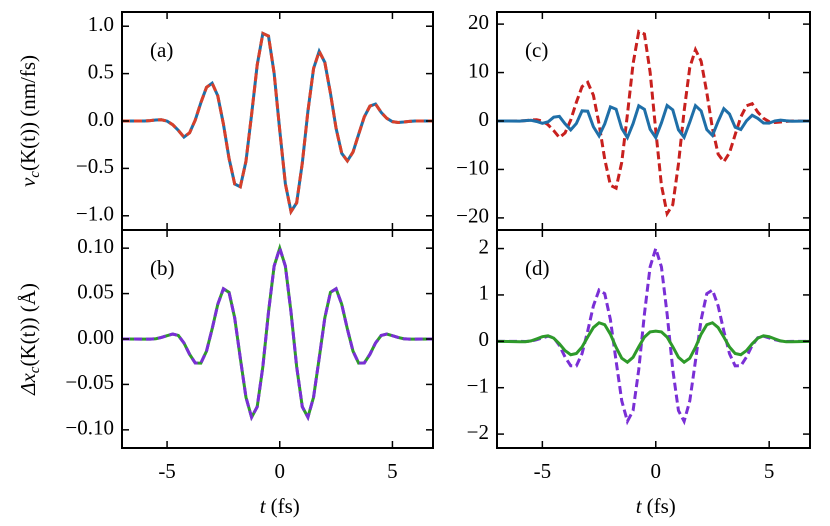 The image size is (830, 526). I want to click on y-tick-label: −1.0, so click(95, 214).